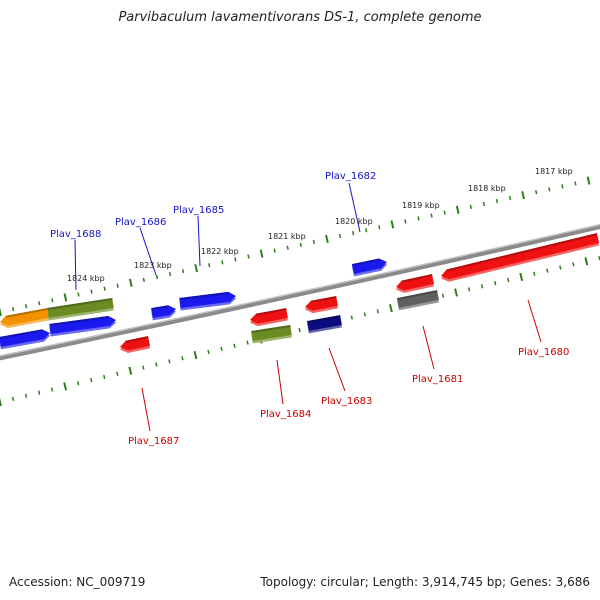  I want to click on scale-label: 1823 kbp, so click(153, 265).